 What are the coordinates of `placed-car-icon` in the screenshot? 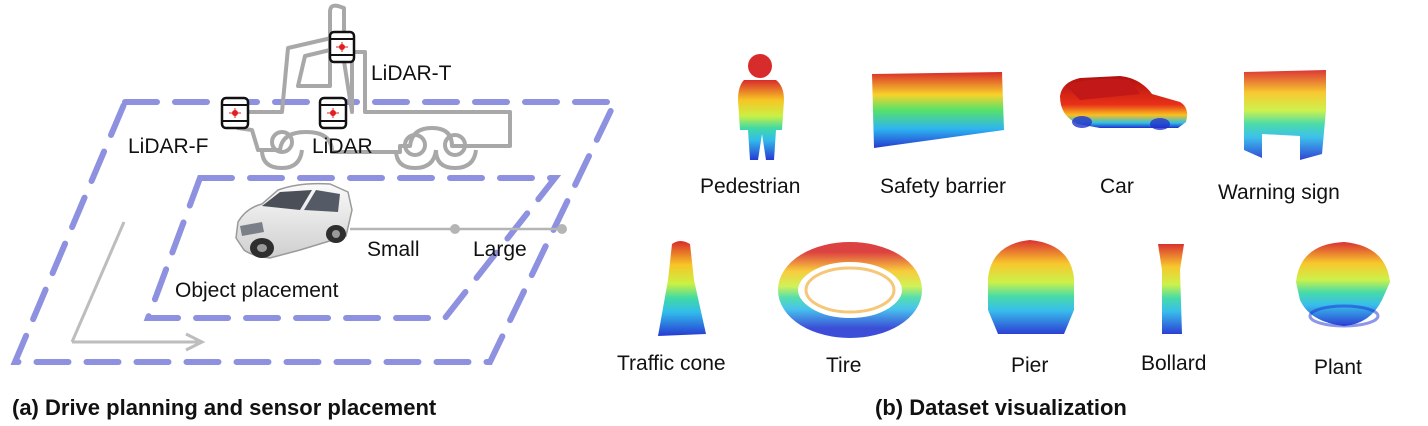 It's located at (294, 220).